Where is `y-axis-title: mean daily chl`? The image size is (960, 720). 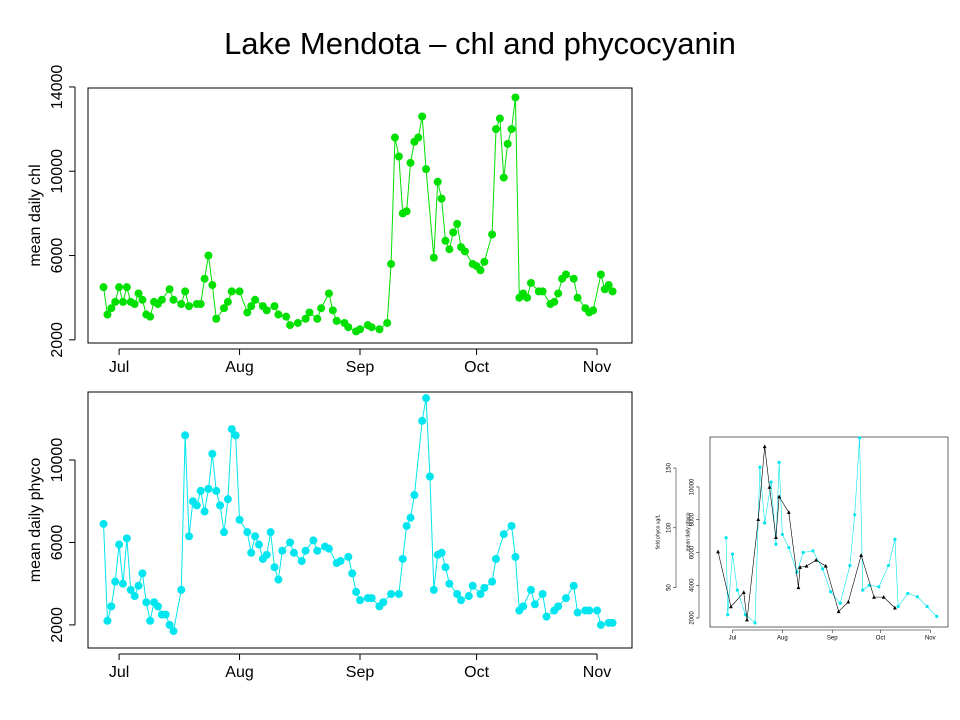 y-axis-title: mean daily chl is located at coordinates (35, 215).